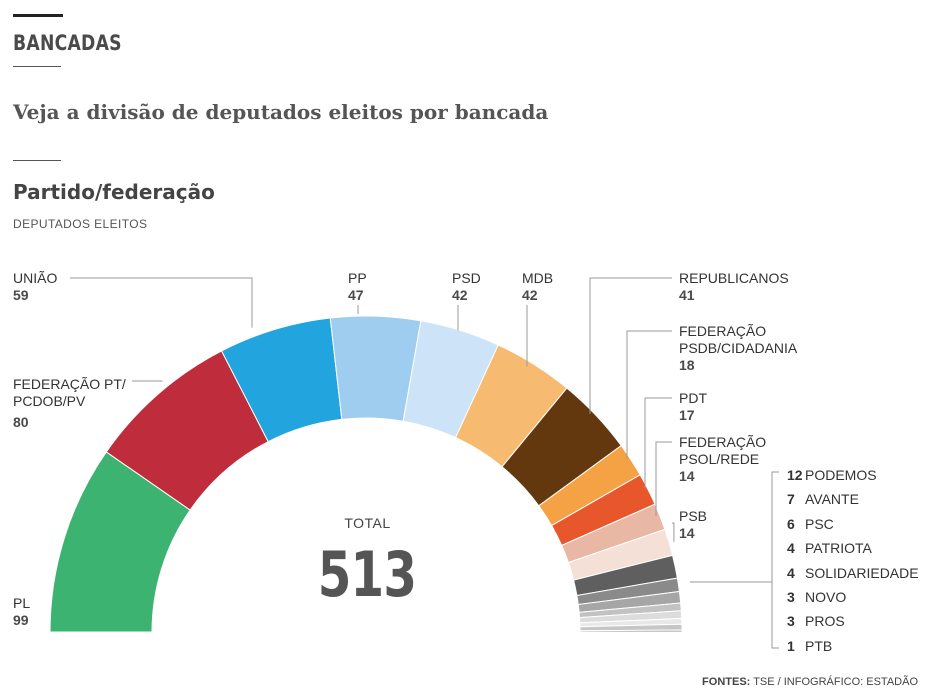 This screenshot has width=930, height=690. I want to click on party-name: AVANTE, so click(832, 499).